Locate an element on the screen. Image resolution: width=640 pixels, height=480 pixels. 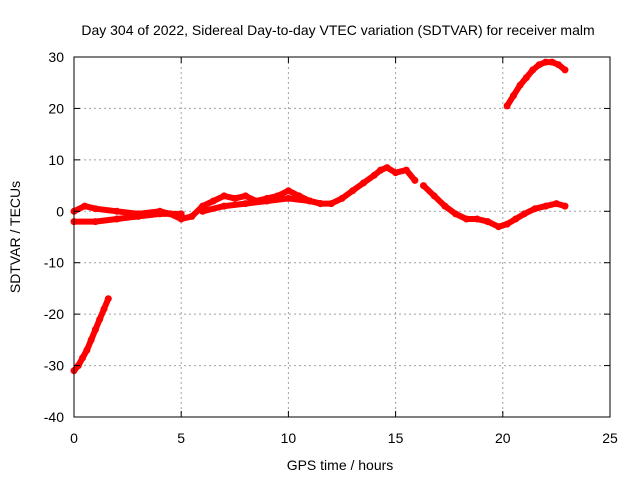
y-tick-label: -30 is located at coordinates (54, 366).